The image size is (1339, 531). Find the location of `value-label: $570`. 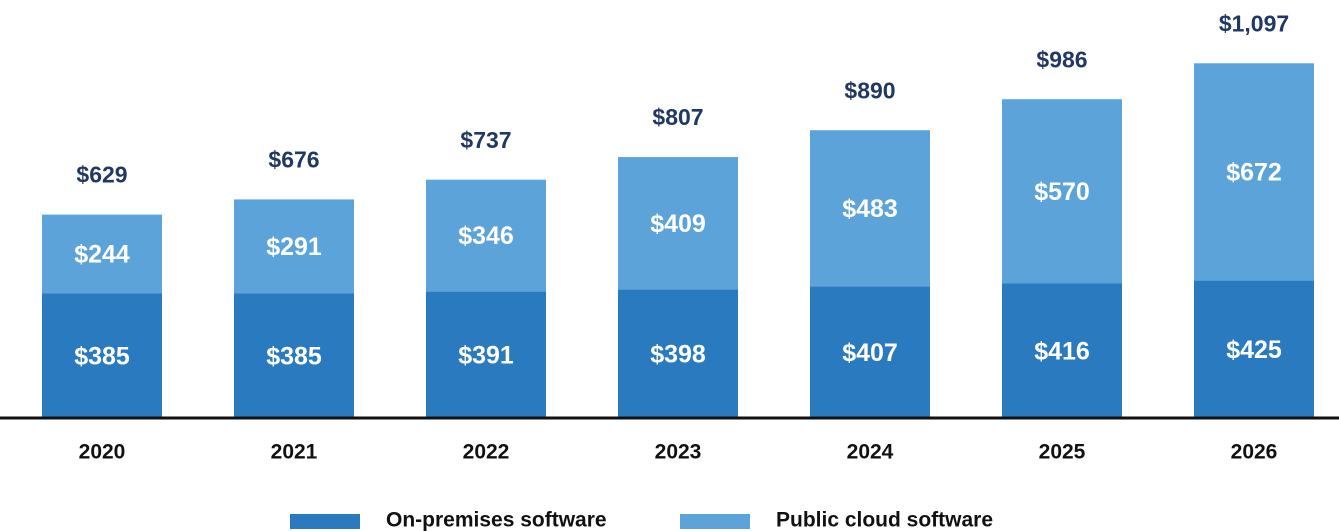

value-label: $570 is located at coordinates (1062, 192).